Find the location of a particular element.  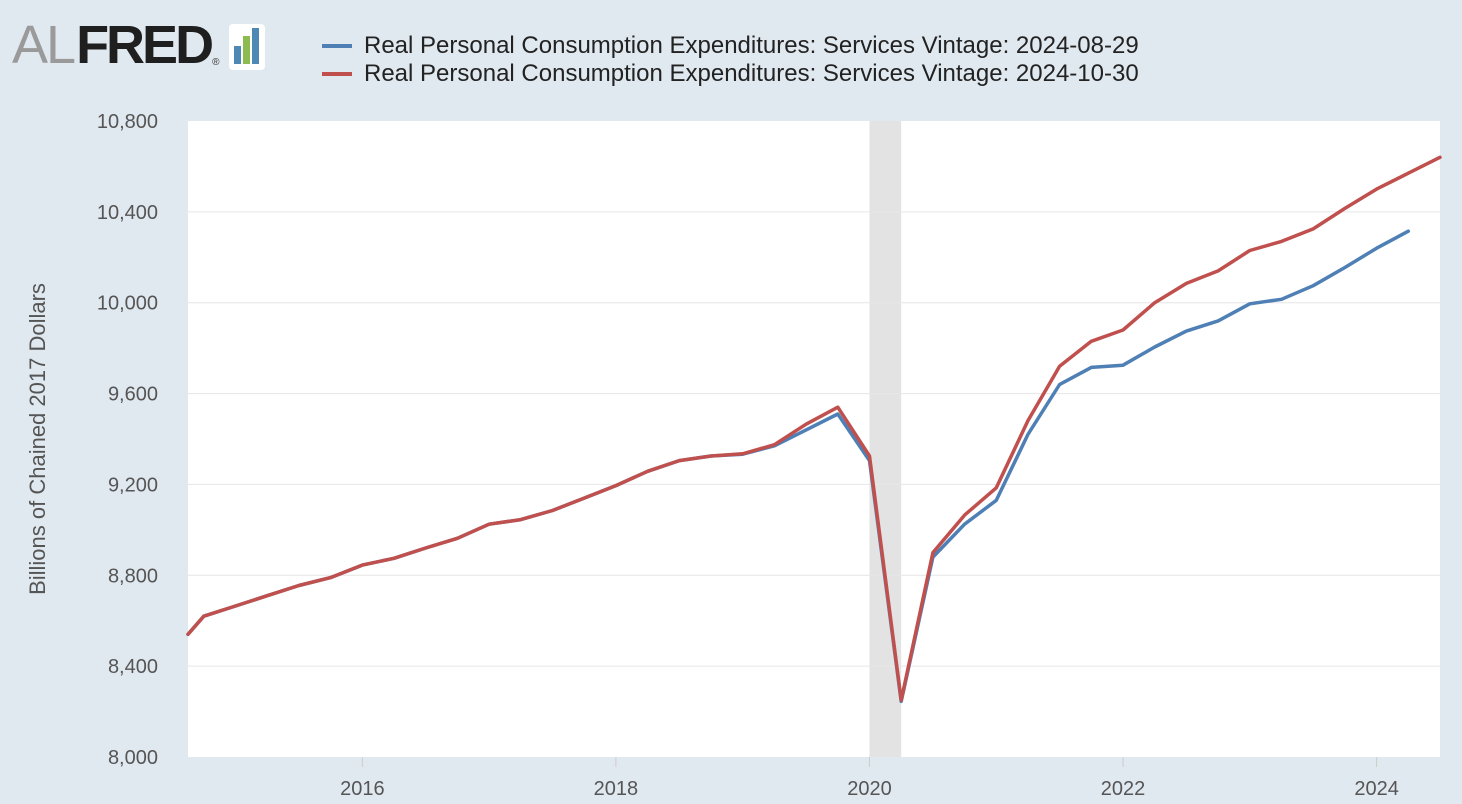

logo-registered-mark: ® is located at coordinates (216, 62).